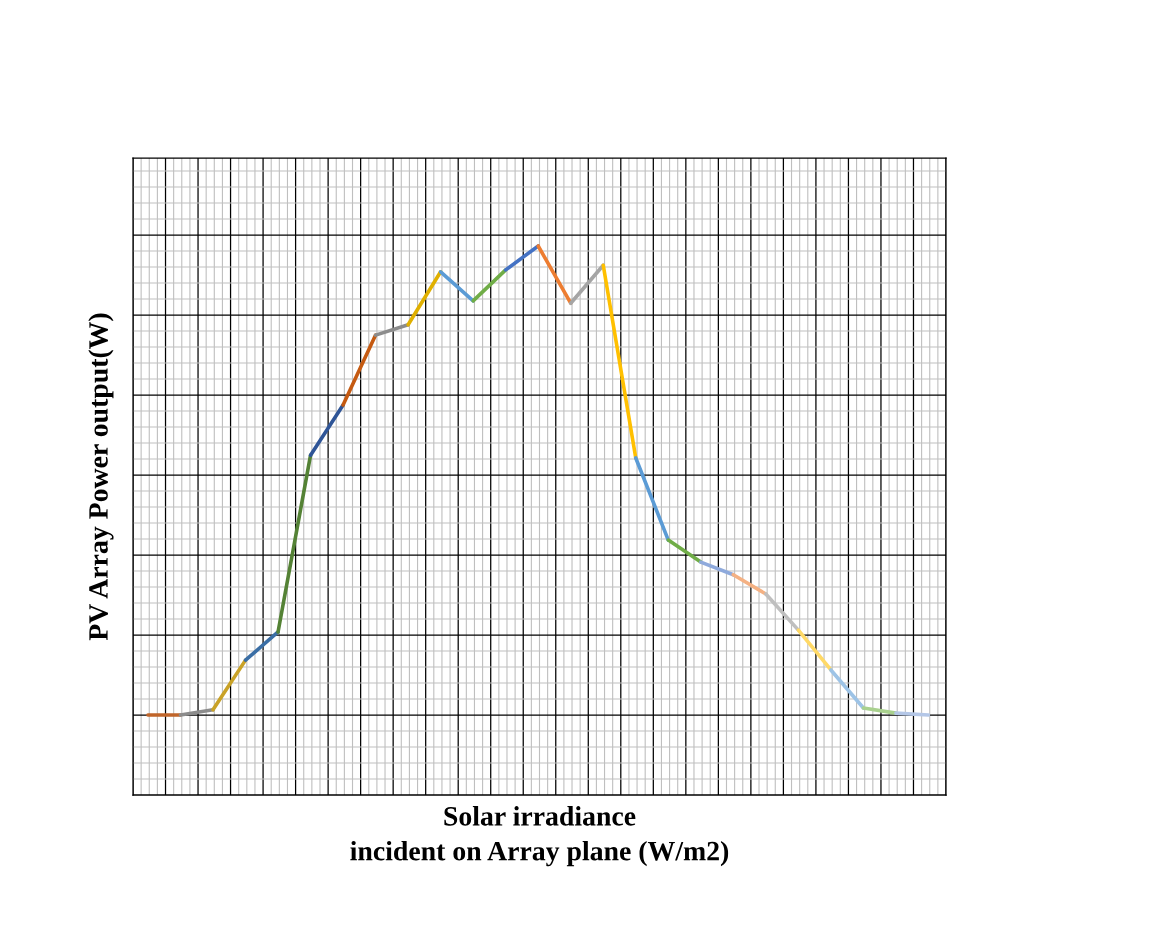 Image resolution: width=1161 pixels, height=934 pixels. Describe the element at coordinates (539, 836) in the screenshot. I see `x-axis-title: Solar irradiance incident on Array plane (W/m2)` at that location.